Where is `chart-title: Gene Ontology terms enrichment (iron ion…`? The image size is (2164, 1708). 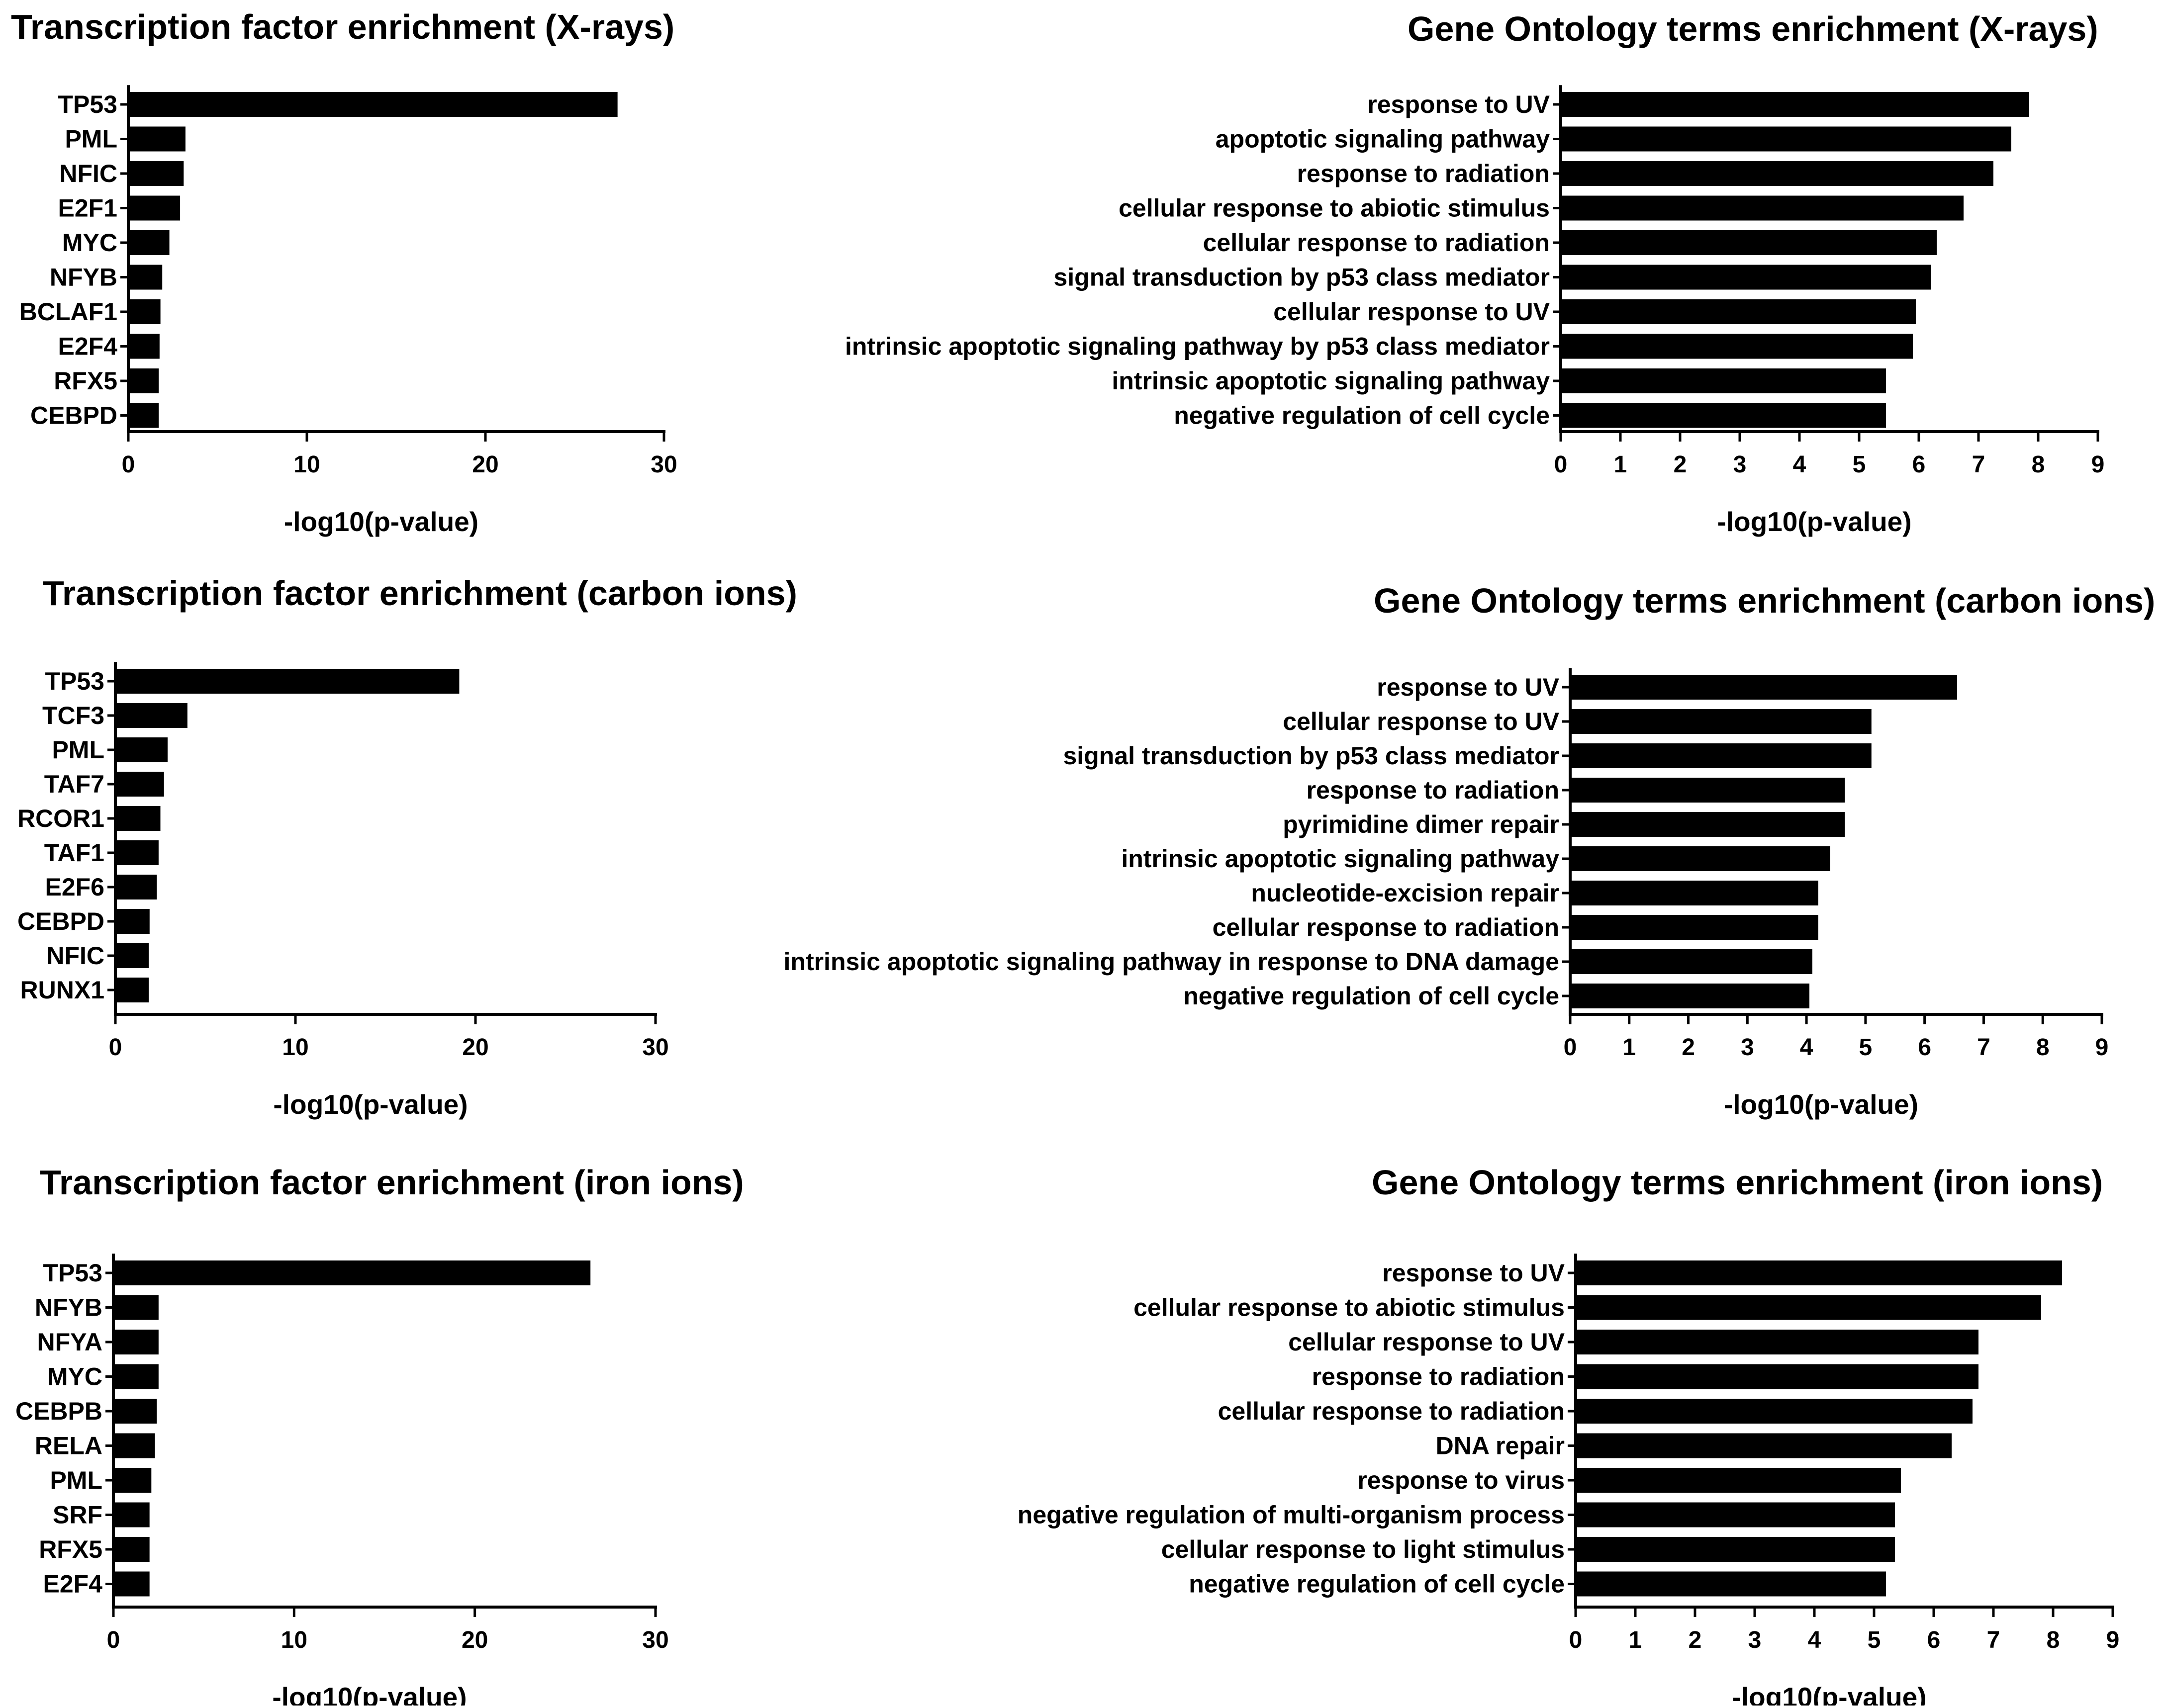
chart-title: Gene Ontology terms enrichment (iron ion… is located at coordinates (1737, 1182).